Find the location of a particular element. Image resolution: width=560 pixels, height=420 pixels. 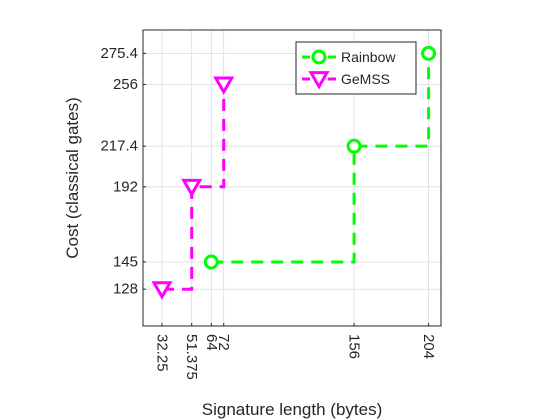

x-axis-label: Signature length (bytes) is located at coordinates (292, 409).